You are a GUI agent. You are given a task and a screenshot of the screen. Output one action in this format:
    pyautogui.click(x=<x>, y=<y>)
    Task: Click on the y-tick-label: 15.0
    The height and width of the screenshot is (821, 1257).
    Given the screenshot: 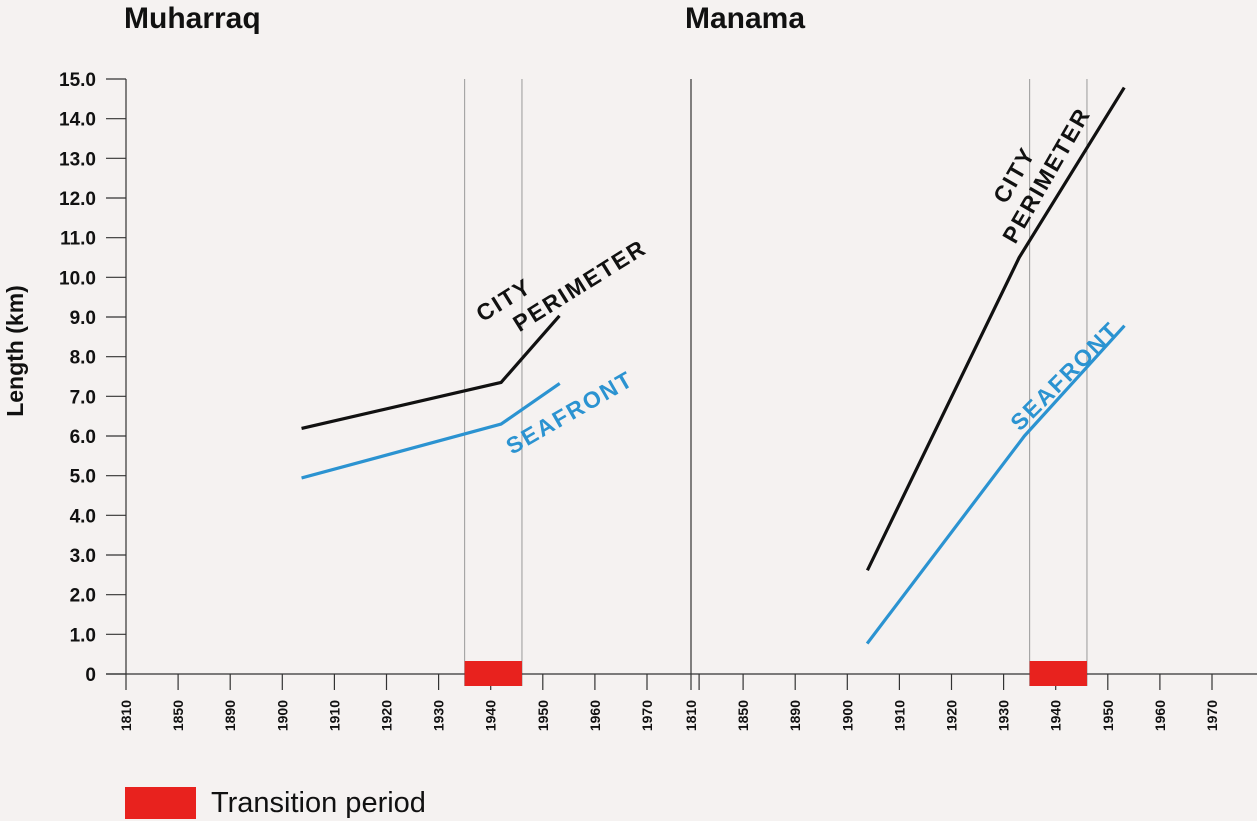 What is the action you would take?
    pyautogui.click(x=77, y=80)
    